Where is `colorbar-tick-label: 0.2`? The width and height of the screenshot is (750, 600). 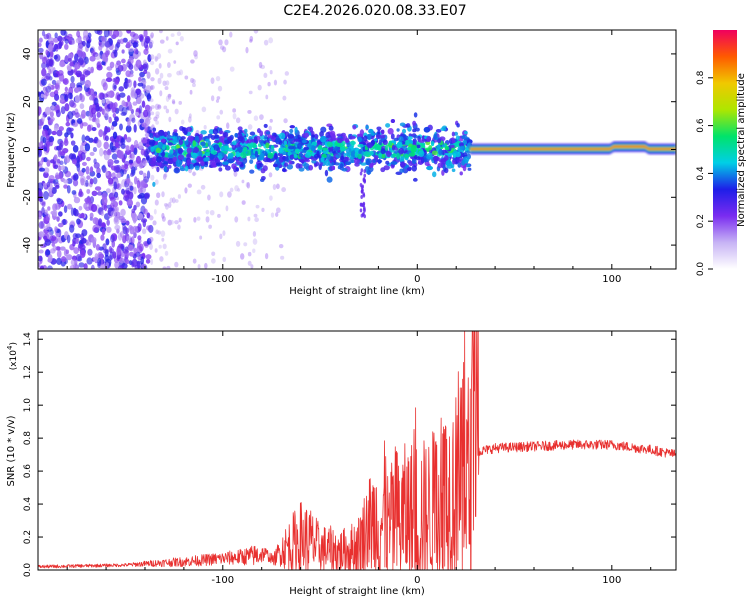
colorbar-tick-label: 0.2 is located at coordinates (701, 221).